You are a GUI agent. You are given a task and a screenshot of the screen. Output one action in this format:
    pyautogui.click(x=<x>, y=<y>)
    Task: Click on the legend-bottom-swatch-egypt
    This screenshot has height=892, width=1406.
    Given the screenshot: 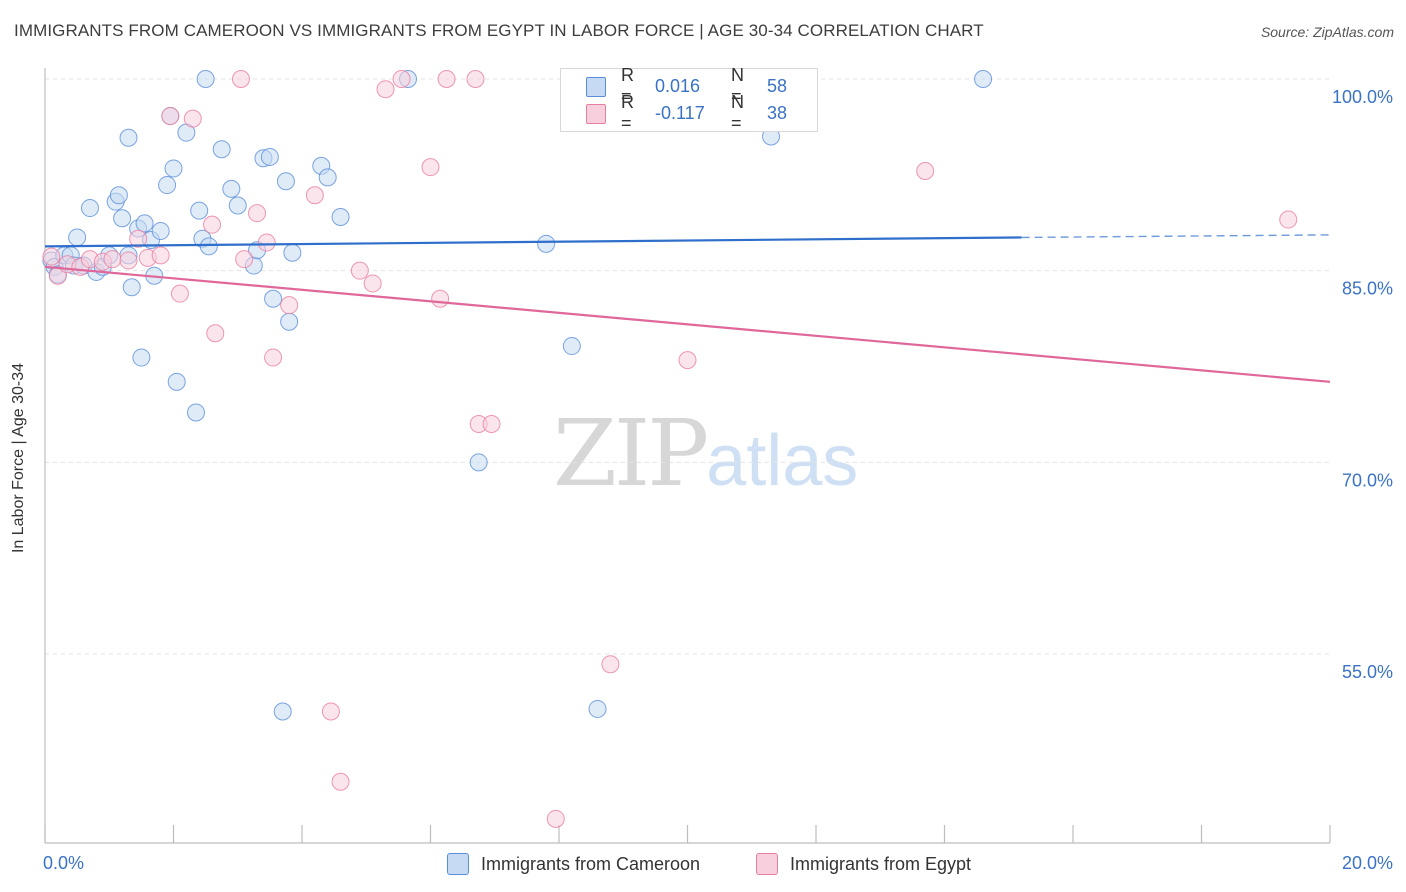 What is the action you would take?
    pyautogui.click(x=767, y=864)
    